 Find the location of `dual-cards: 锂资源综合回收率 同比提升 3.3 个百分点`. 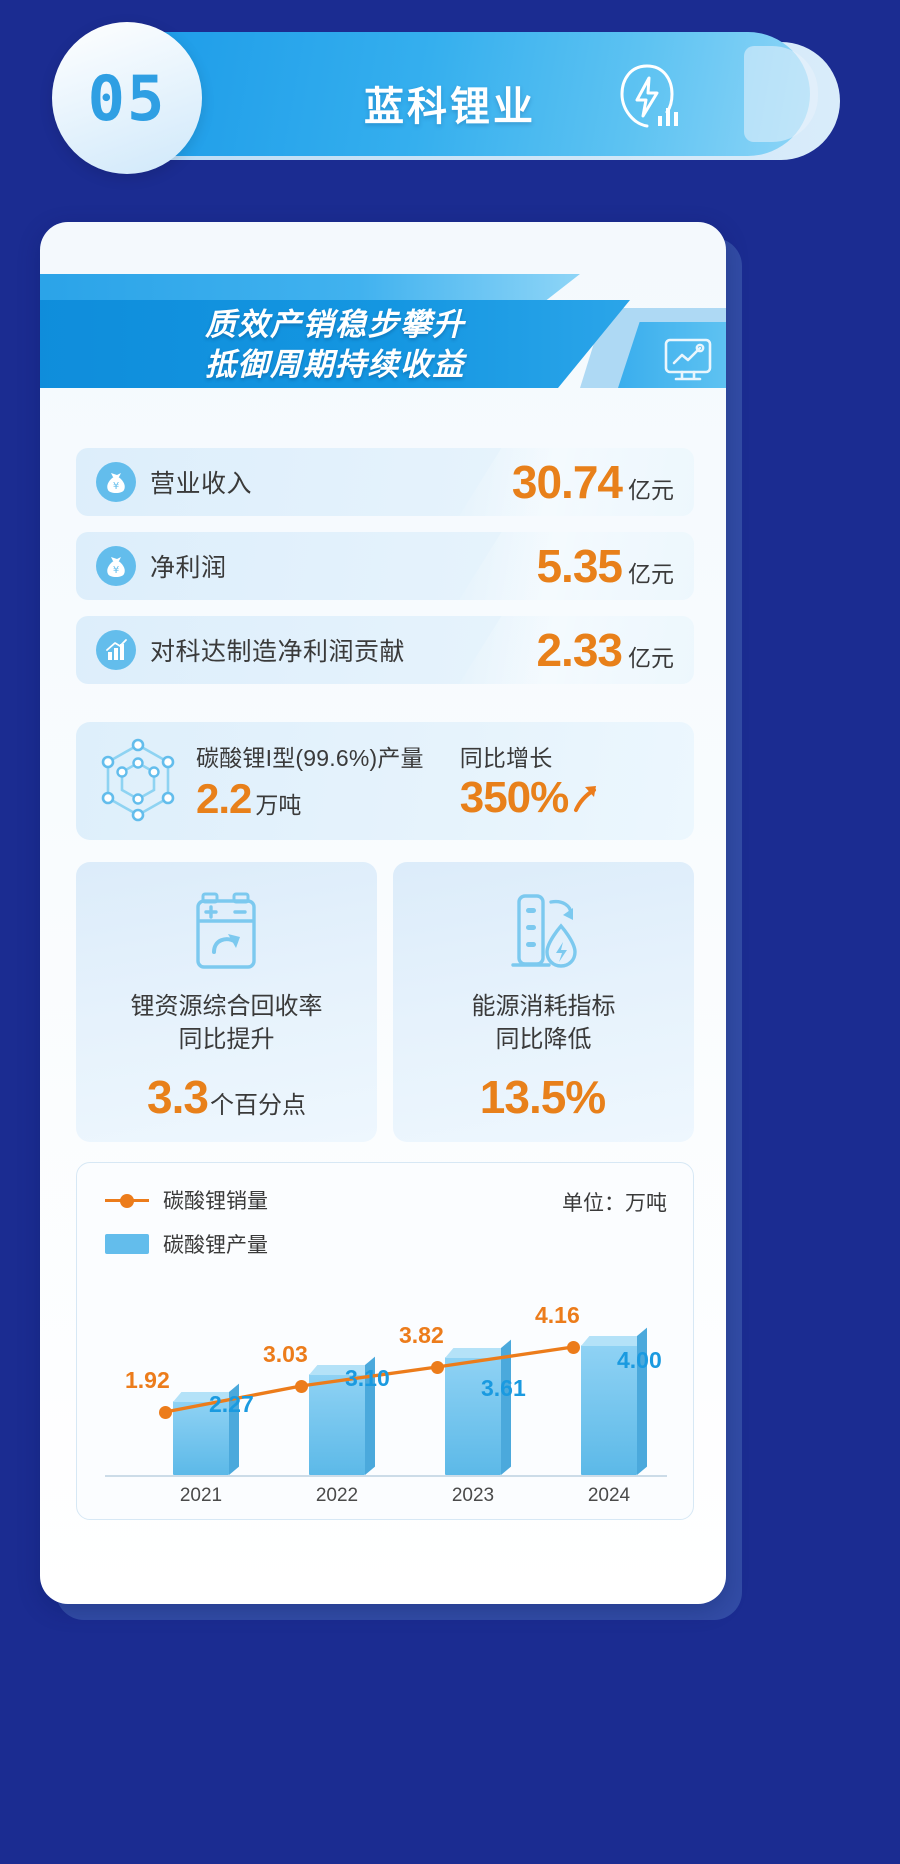

dual-cards: 锂资源综合回收率 同比提升 3.3 个百分点 is located at coordinates (385, 1002).